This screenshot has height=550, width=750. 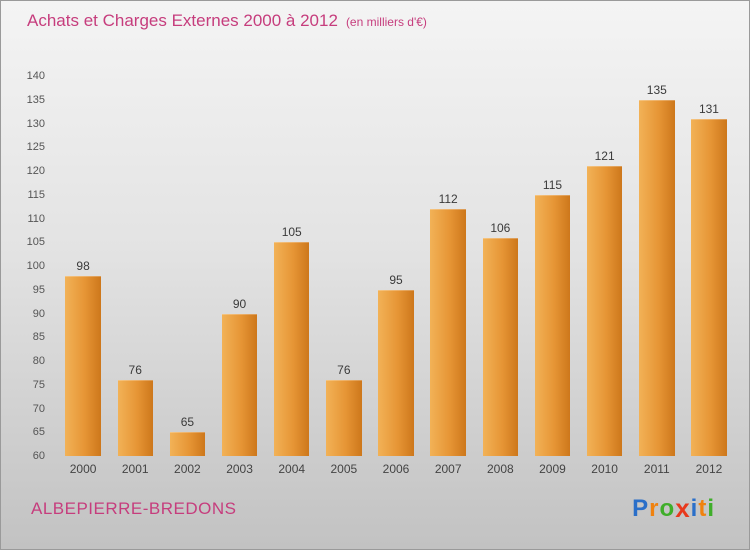 I want to click on y-tick-label: 105, so click(x=35, y=242).